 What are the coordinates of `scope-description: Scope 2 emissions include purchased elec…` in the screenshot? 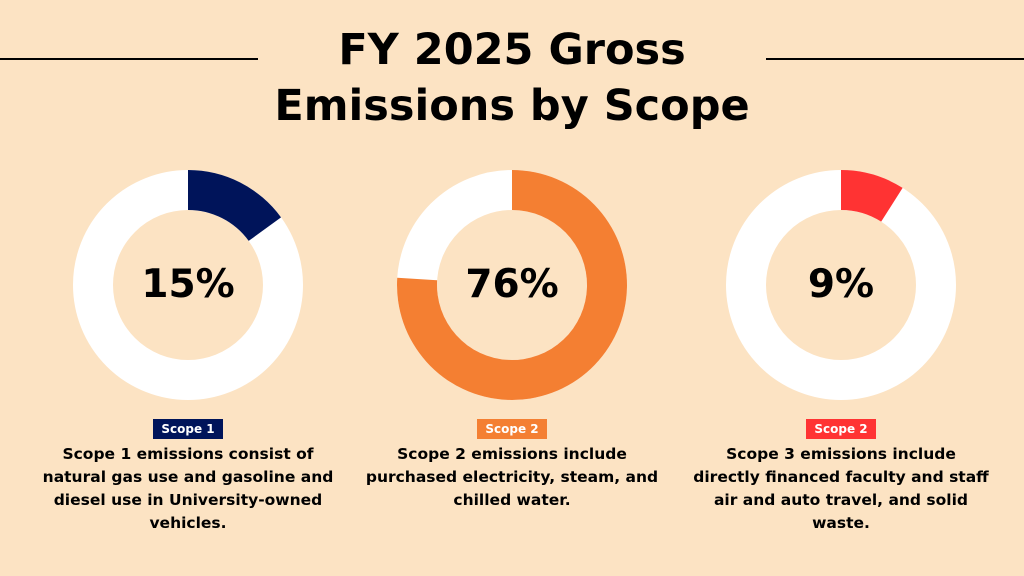 It's located at (512, 477).